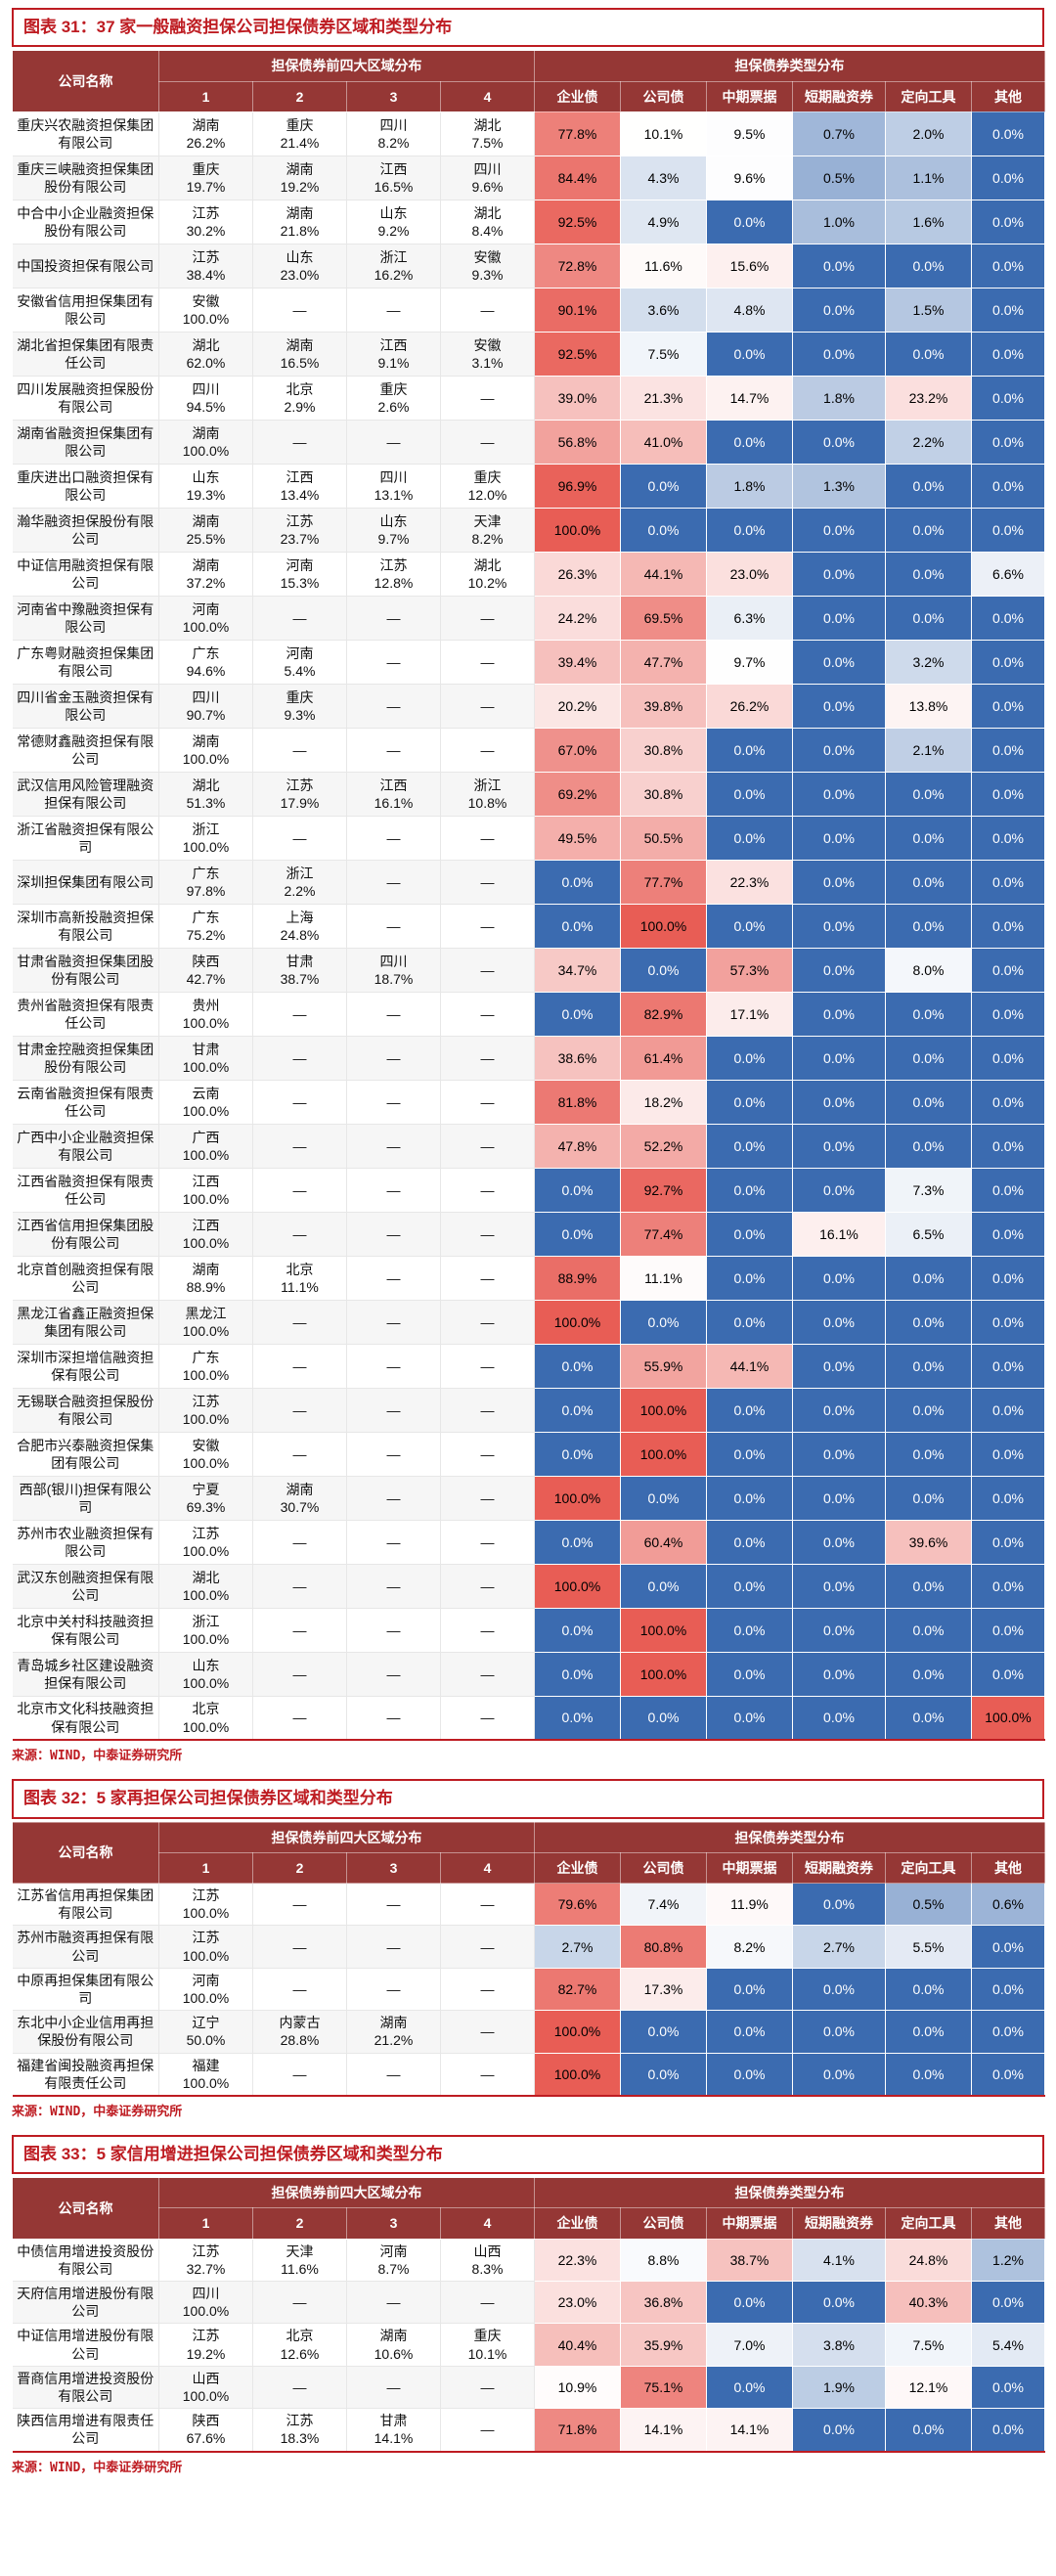 The height and width of the screenshot is (2576, 1056). What do you see at coordinates (299, 266) in the screenshot?
I see `region-cell: 山东 23.0%` at bounding box center [299, 266].